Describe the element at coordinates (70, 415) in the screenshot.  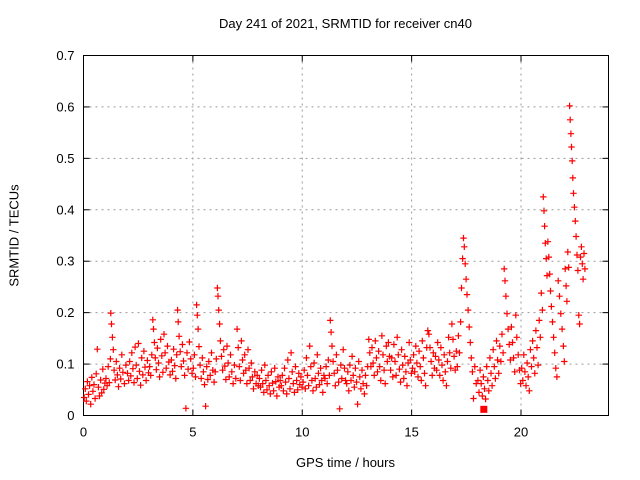
I see `y-tick-label: 0` at that location.